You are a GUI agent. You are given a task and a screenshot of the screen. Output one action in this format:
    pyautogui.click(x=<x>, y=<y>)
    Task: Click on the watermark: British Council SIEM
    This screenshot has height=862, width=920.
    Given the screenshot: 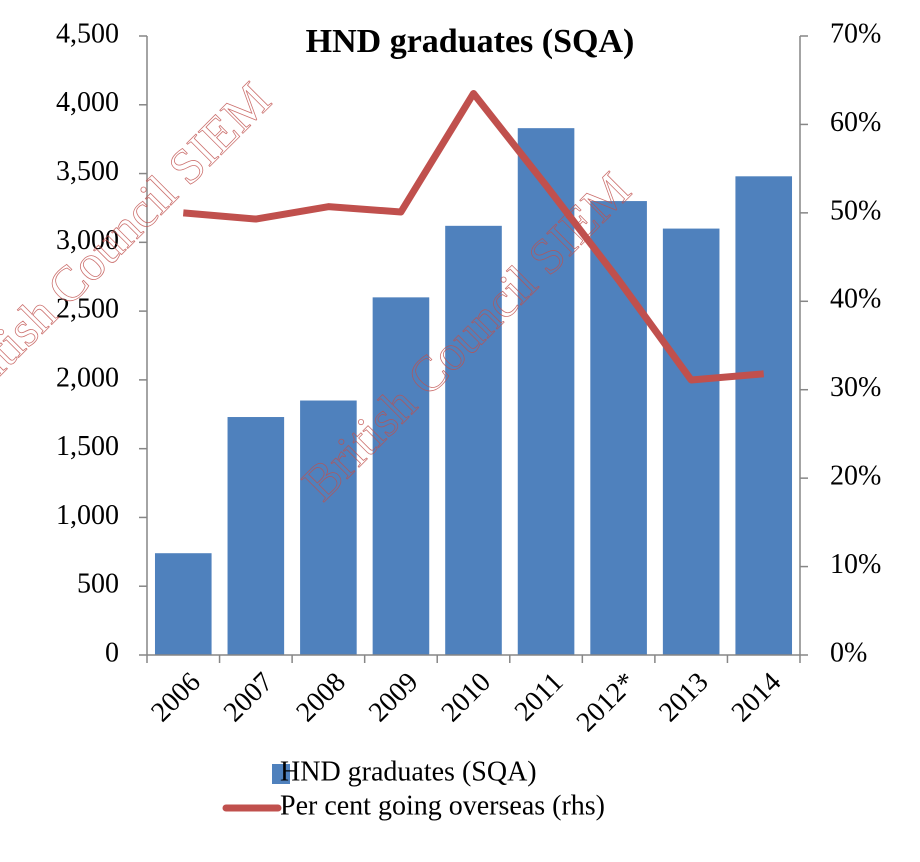 What is the action you would take?
    pyautogui.click(x=140, y=246)
    